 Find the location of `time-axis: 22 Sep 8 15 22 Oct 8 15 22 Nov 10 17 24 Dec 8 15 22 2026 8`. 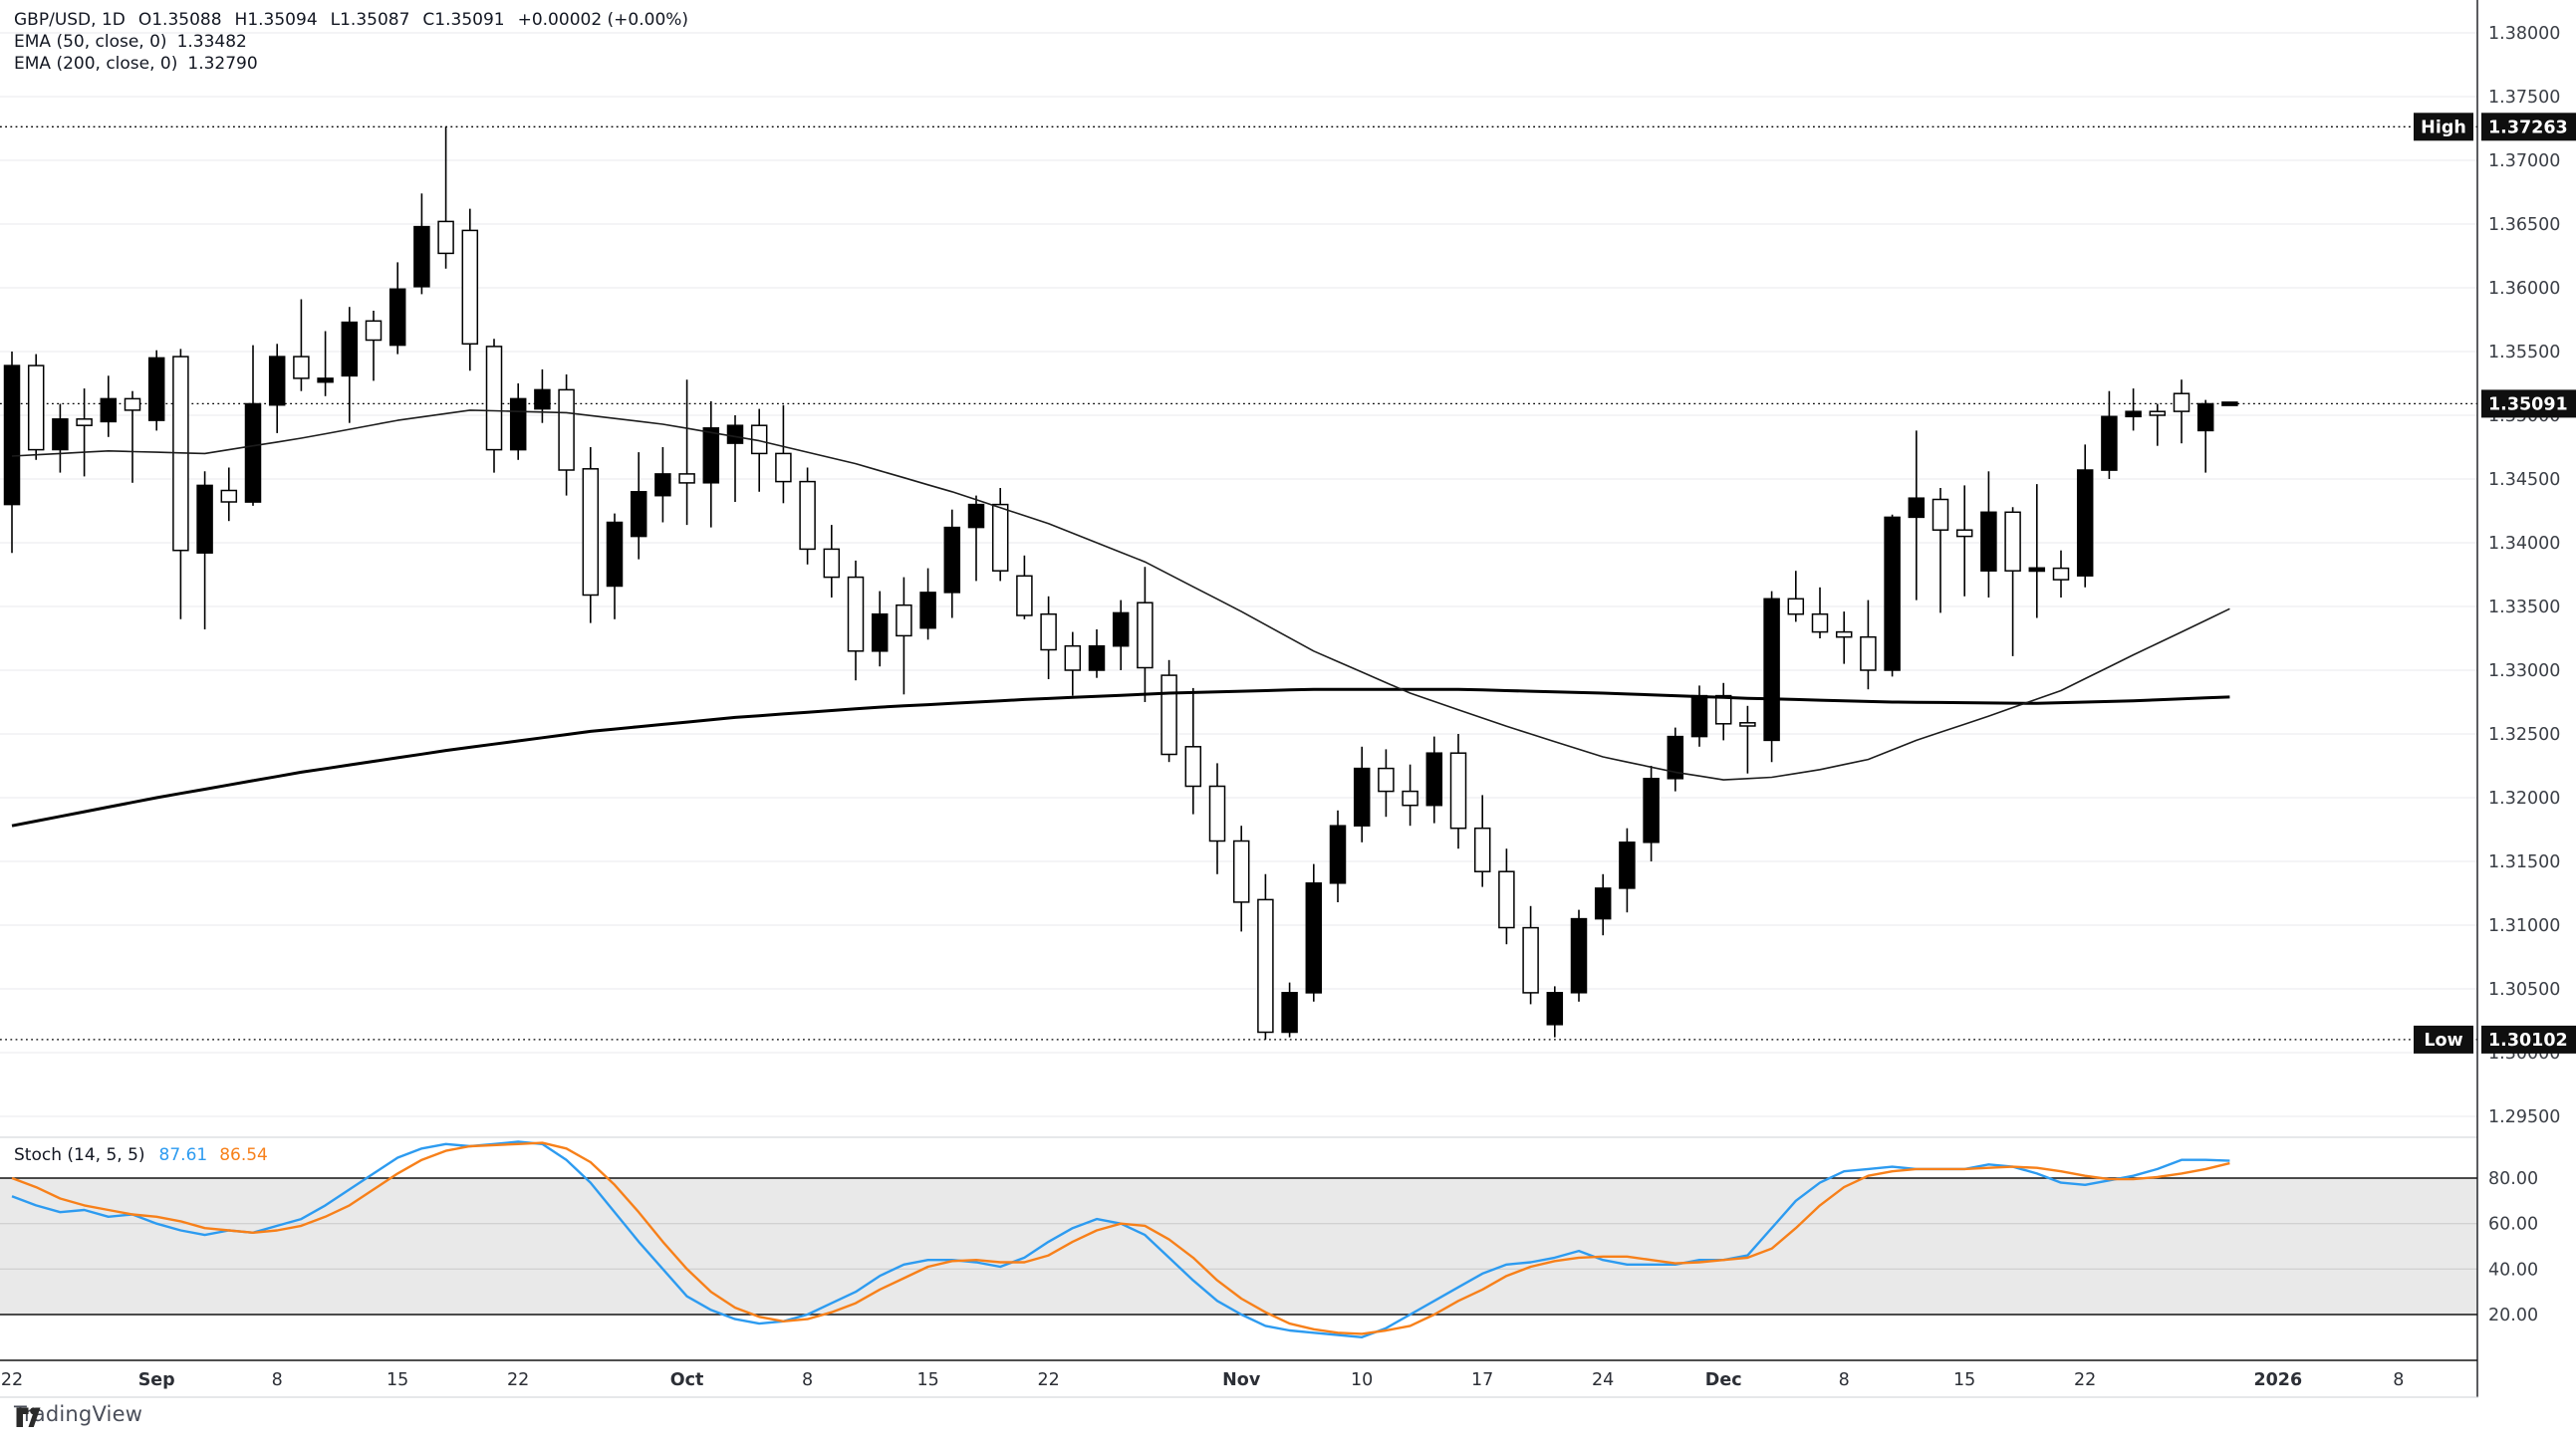

time-axis: 22 Sep 8 15 22 Oct 8 15 22 Nov 10 17 24 Dec 8 15 22 2026 8 is located at coordinates (1203, 1380).